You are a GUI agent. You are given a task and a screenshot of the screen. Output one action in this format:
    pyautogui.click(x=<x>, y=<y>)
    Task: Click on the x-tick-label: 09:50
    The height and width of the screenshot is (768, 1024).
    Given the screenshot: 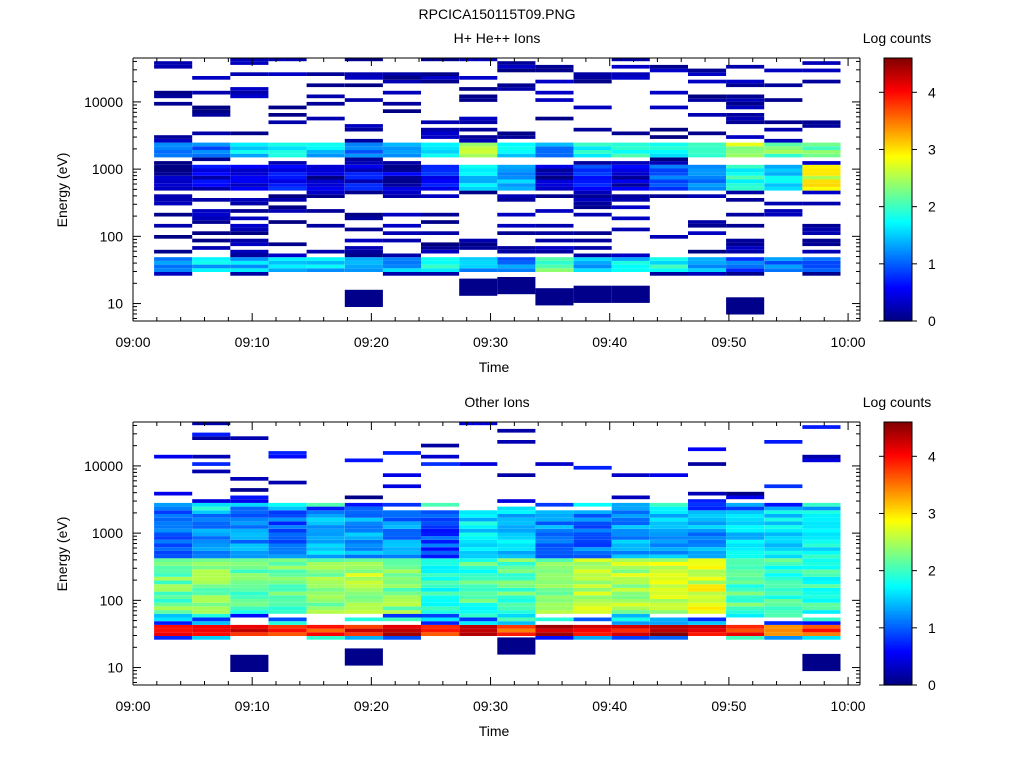 What is the action you would take?
    pyautogui.click(x=728, y=706)
    